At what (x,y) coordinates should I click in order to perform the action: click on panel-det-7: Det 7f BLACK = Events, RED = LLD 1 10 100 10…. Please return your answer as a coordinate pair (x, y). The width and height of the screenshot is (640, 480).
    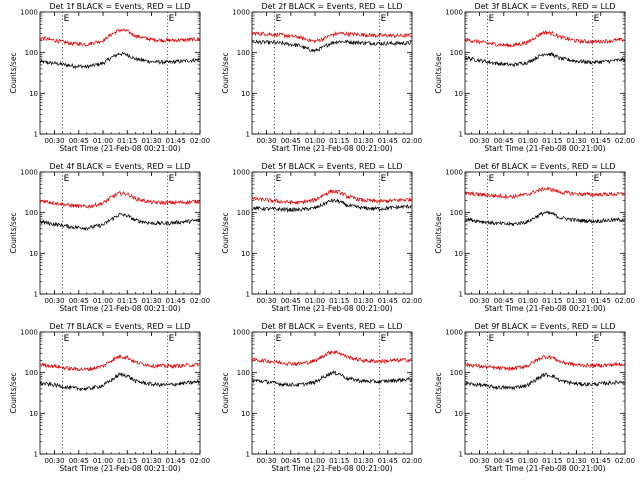
    Looking at the image, I should click on (109, 397).